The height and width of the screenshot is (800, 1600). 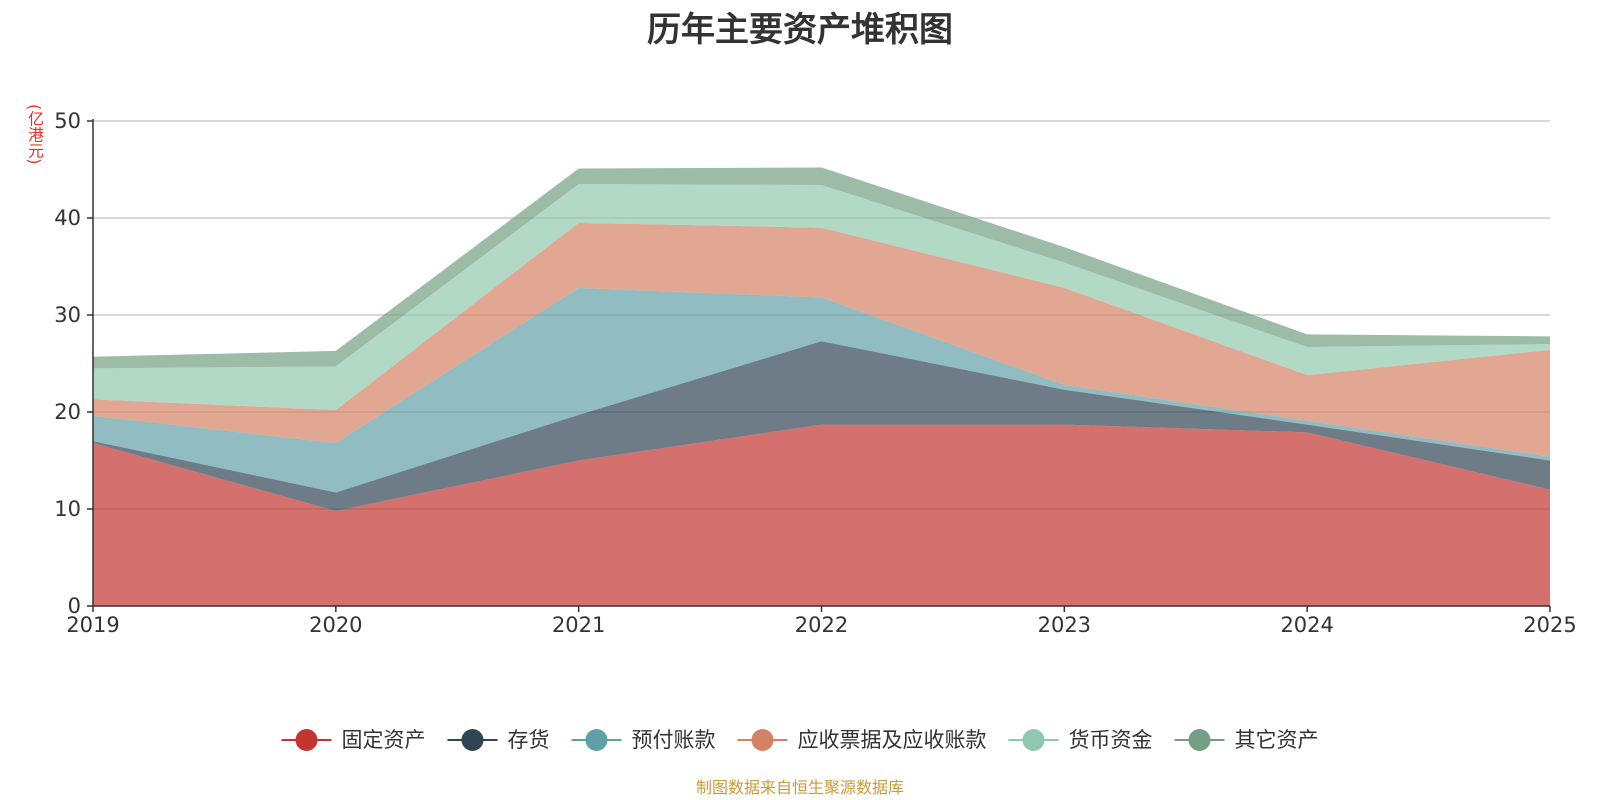 What do you see at coordinates (92, 625) in the screenshot?
I see `x-tick-label: 2019` at bounding box center [92, 625].